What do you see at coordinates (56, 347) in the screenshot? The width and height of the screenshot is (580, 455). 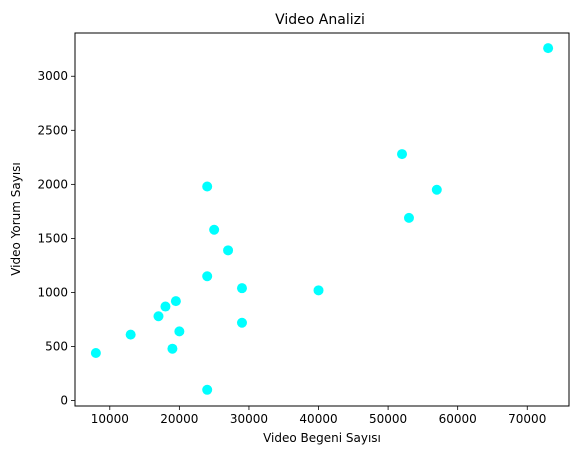 I see `y-tick-label: 500` at bounding box center [56, 347].